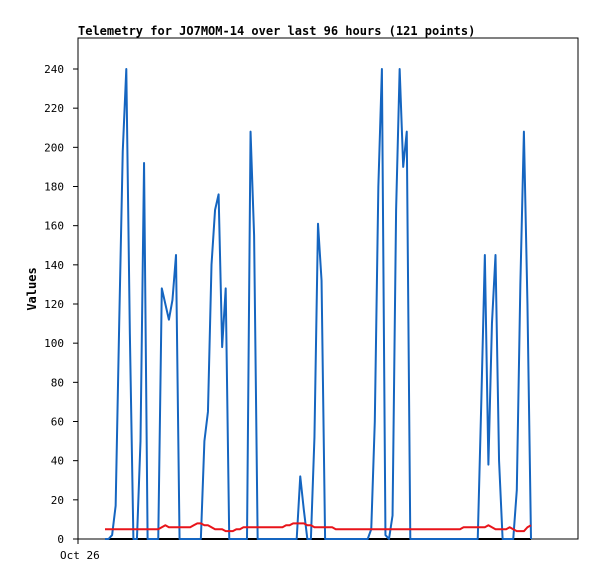 The height and width of the screenshot is (579, 597). I want to click on y-axis: 0 20 40 60 80 100 120 140 160 180 200 220 240, so click(61, 304).